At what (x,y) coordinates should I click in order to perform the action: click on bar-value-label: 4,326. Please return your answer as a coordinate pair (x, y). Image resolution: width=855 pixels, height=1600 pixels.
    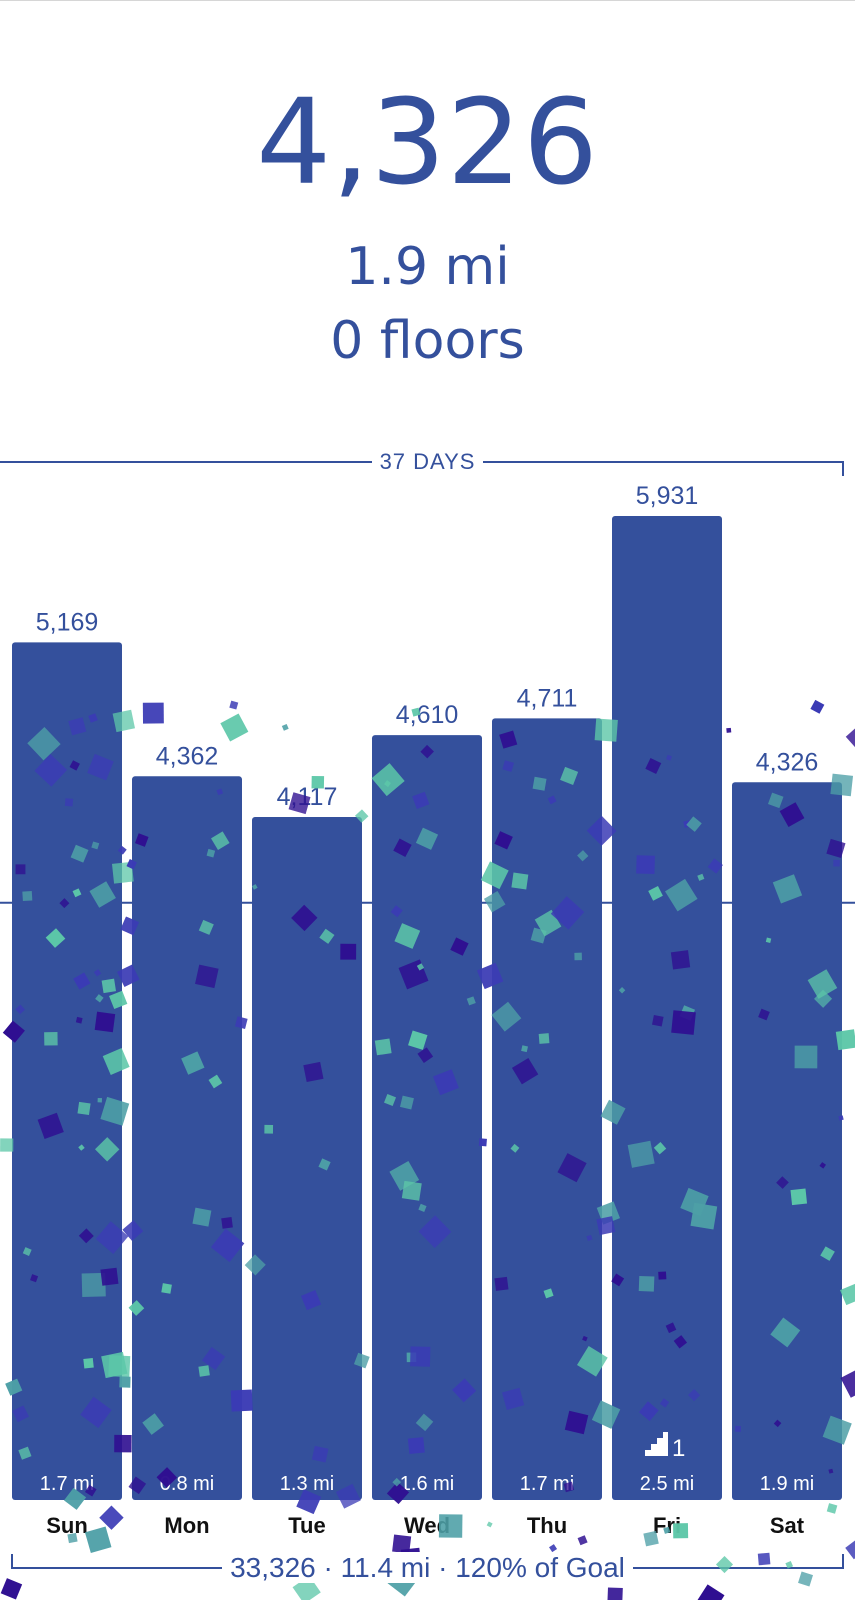
    Looking at the image, I should click on (787, 762).